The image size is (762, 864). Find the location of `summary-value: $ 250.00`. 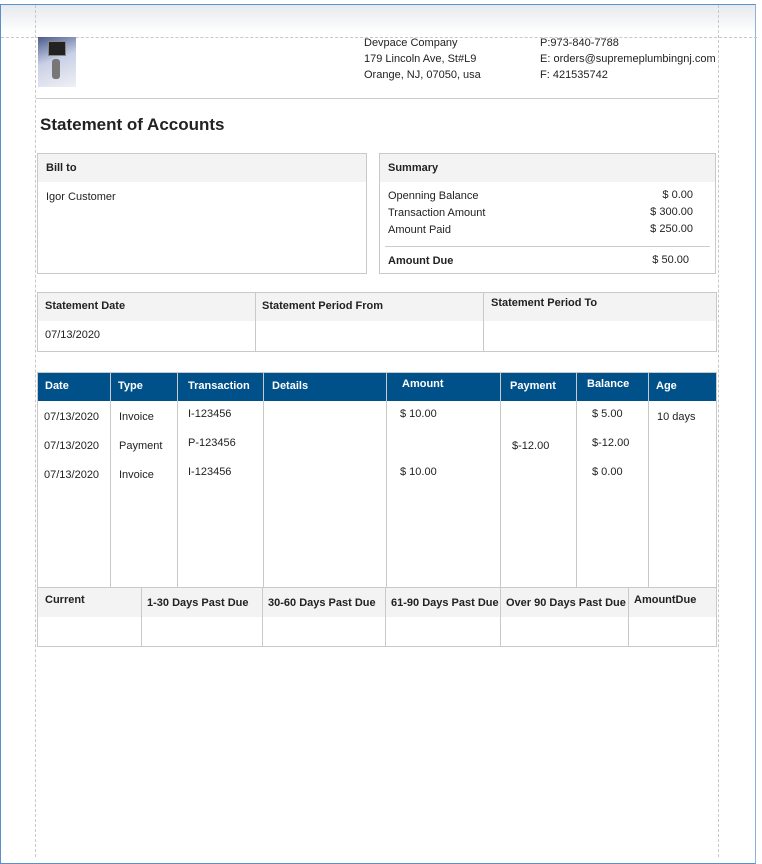

summary-value: $ 250.00 is located at coordinates (671, 229).